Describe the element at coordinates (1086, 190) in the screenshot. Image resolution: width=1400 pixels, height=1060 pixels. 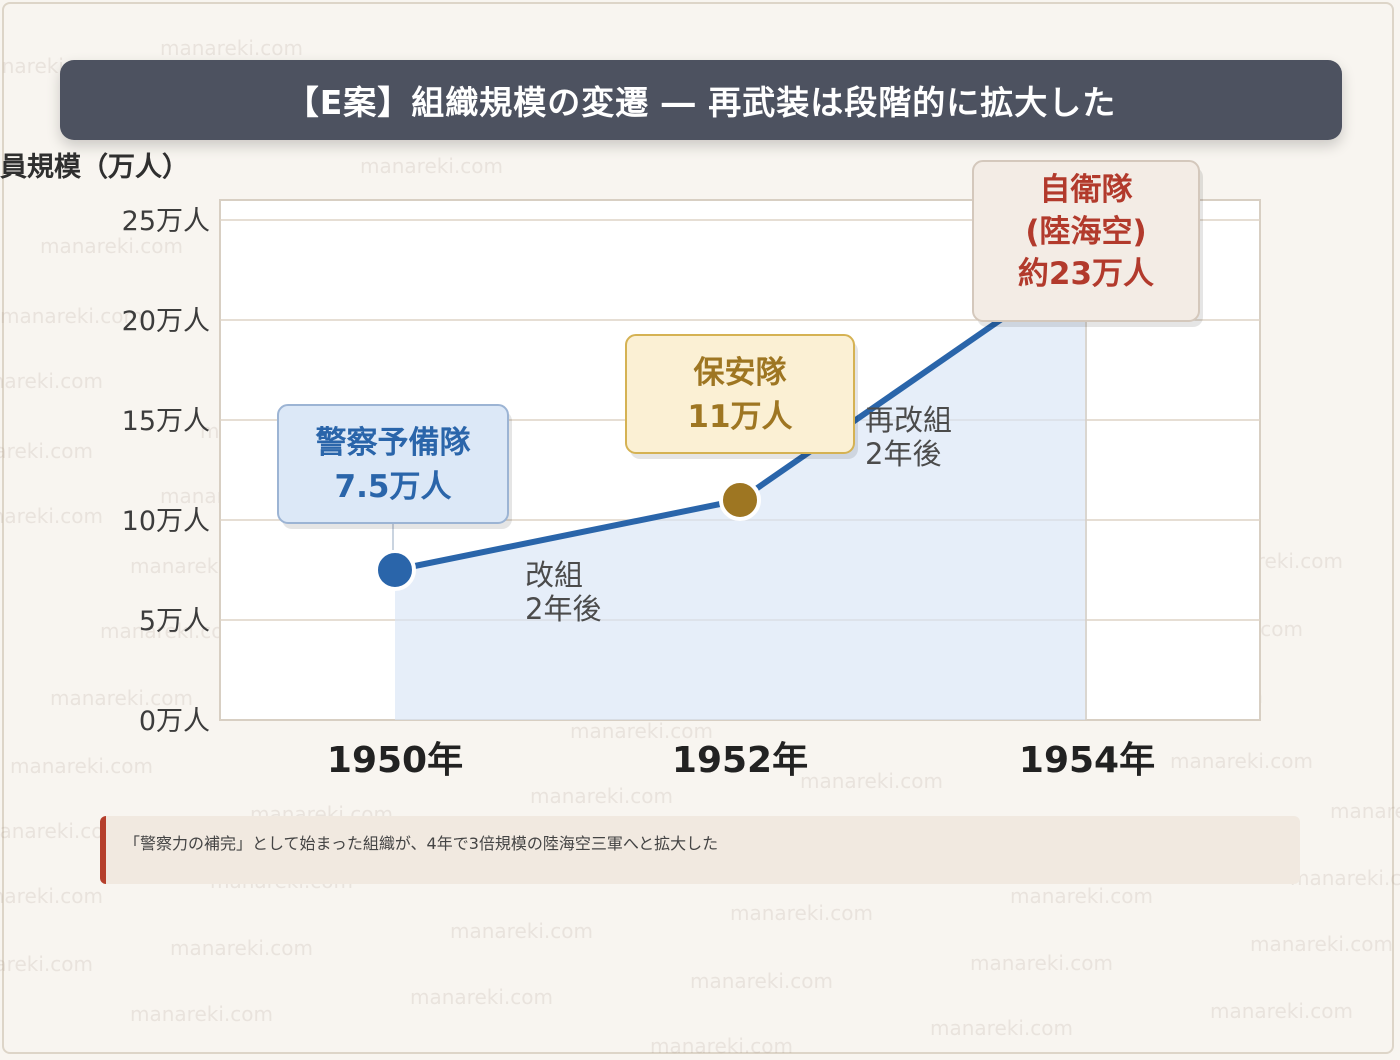
I see `point-name-label: 自衛隊` at that location.